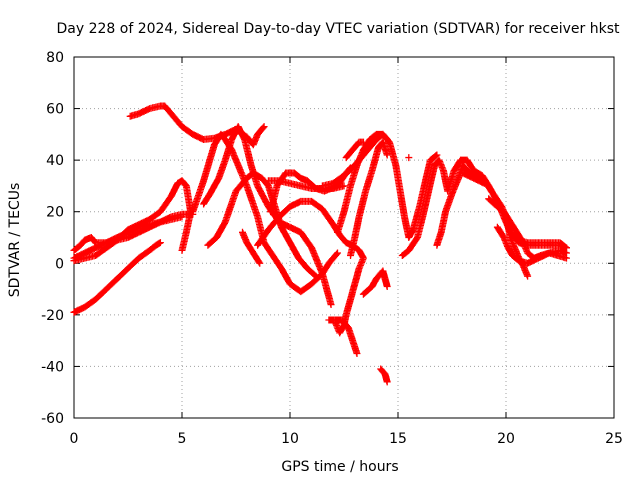 Image resolution: width=640 pixels, height=480 pixels. I want to click on series-track-d, so click(117, 277).